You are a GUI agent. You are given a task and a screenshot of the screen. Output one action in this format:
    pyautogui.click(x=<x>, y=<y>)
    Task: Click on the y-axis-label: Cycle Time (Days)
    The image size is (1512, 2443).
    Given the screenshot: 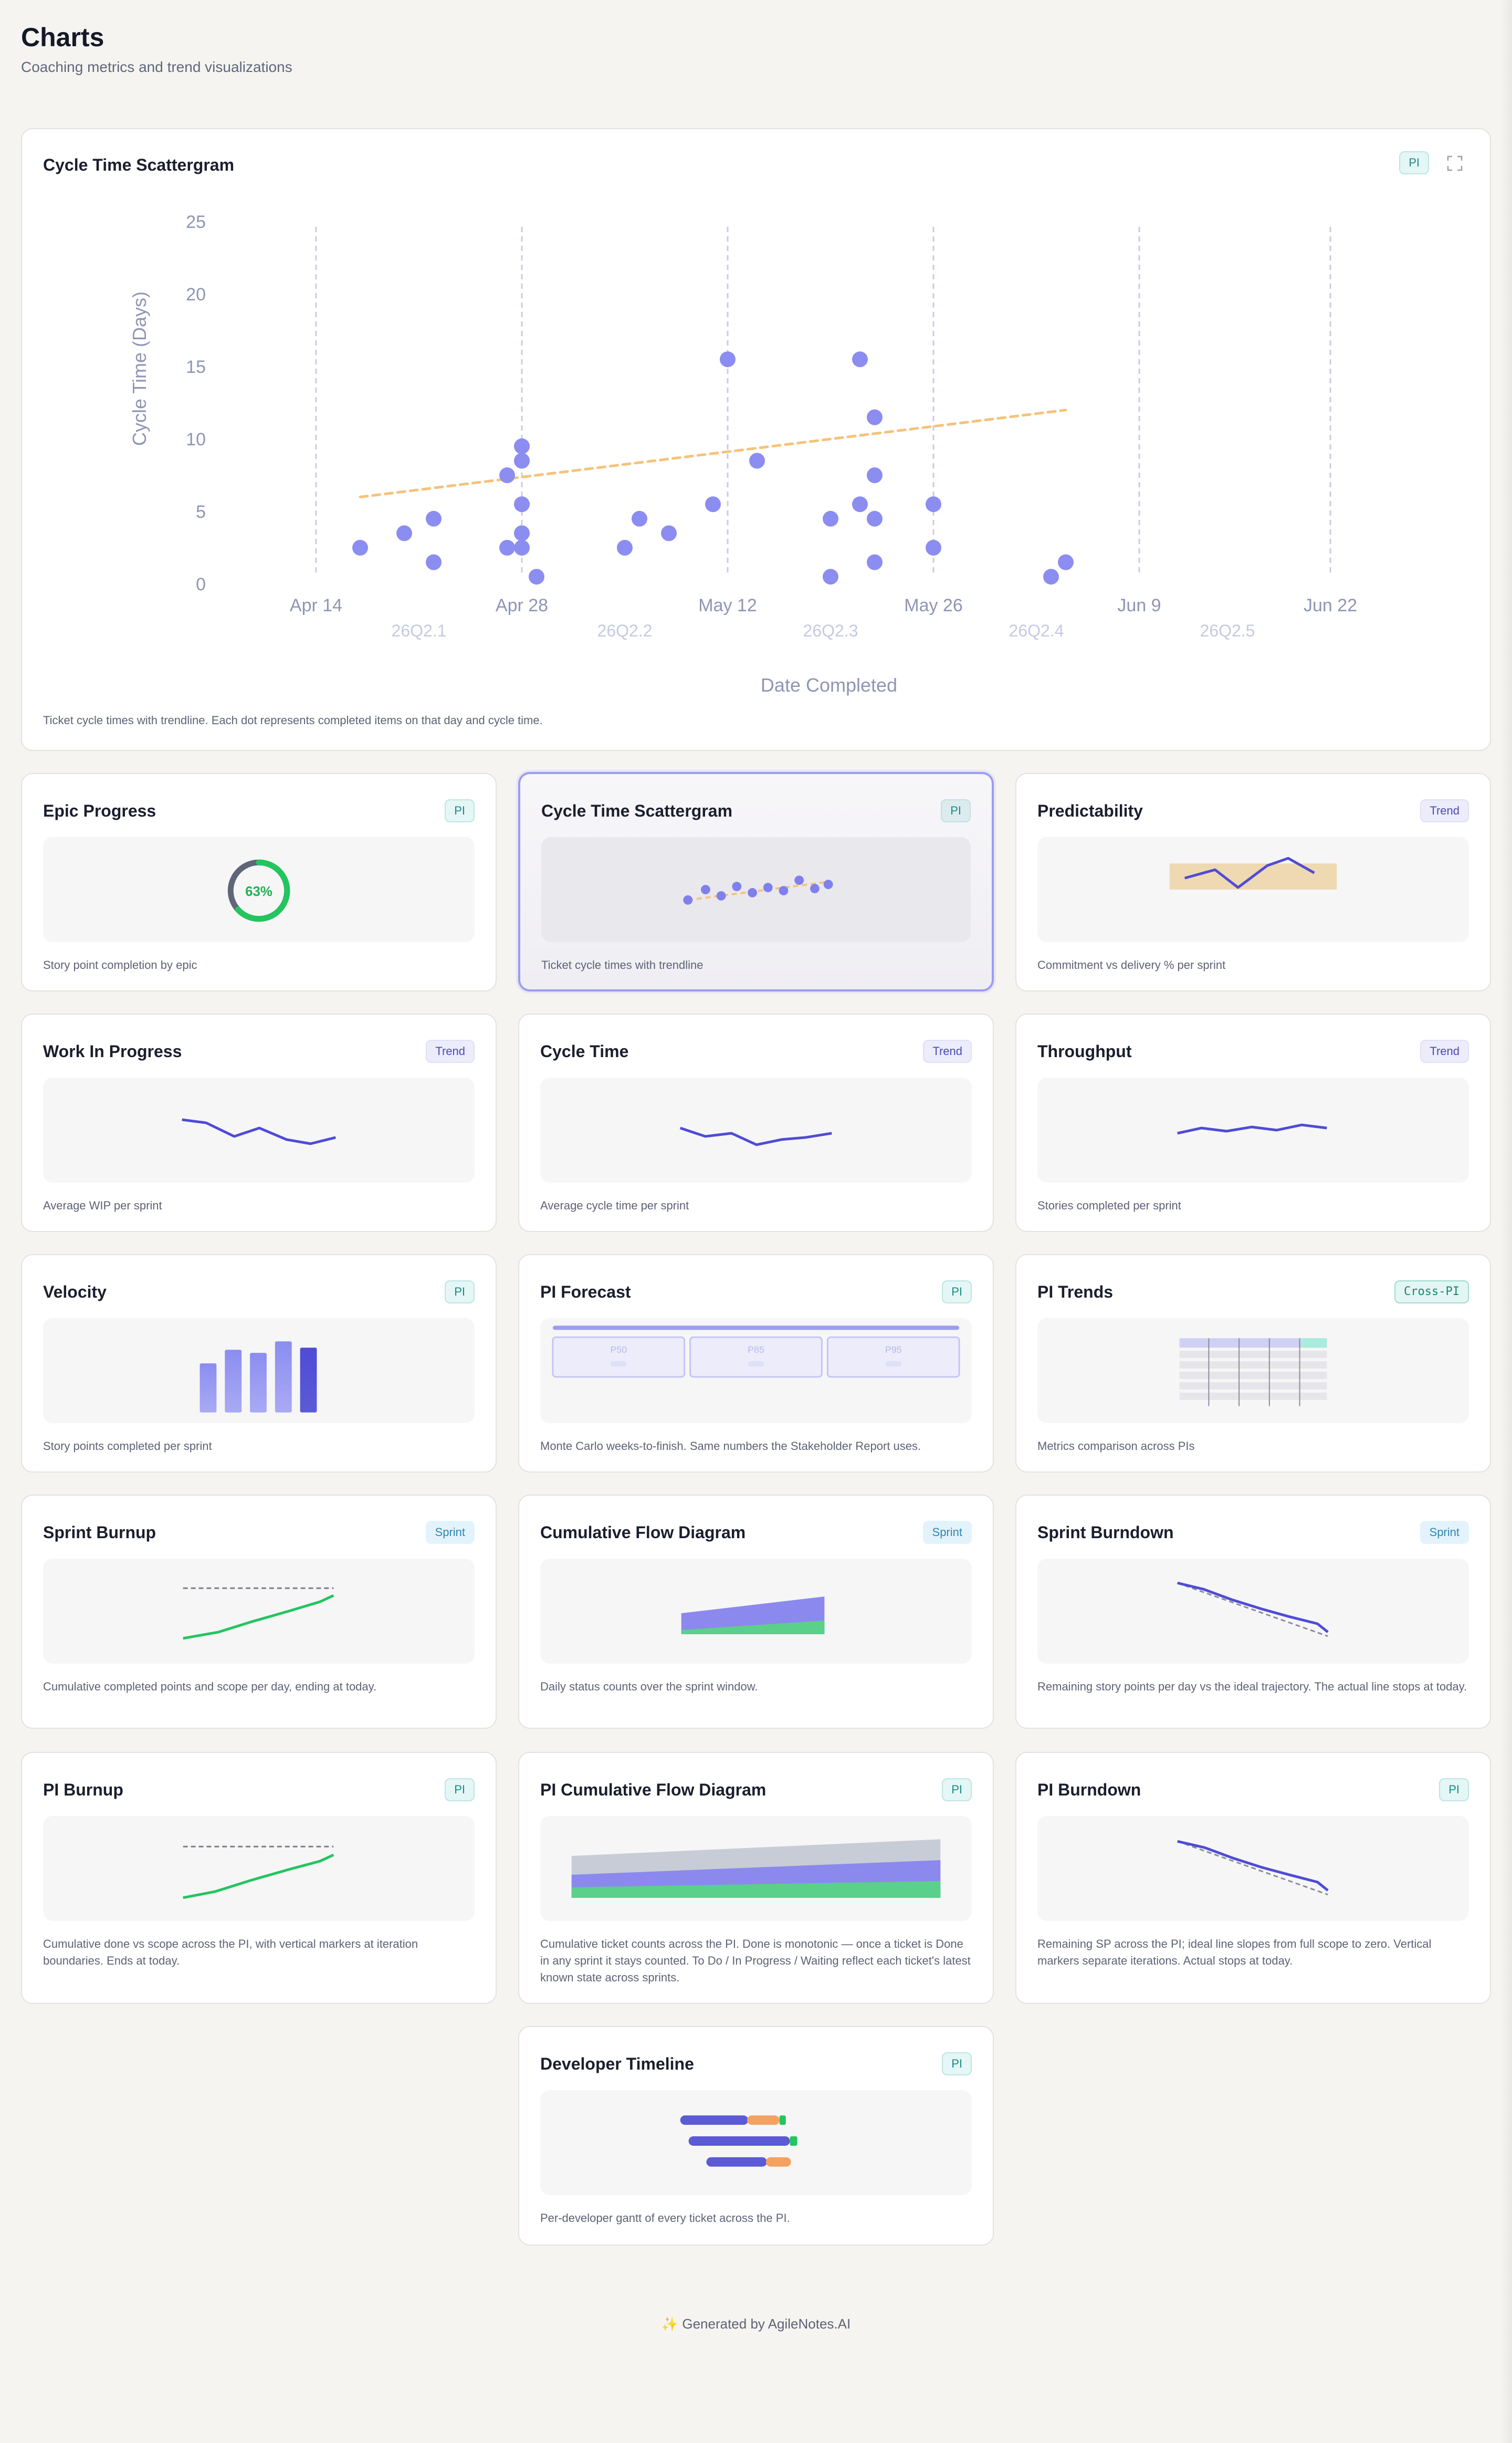 What is the action you would take?
    pyautogui.click(x=139, y=368)
    